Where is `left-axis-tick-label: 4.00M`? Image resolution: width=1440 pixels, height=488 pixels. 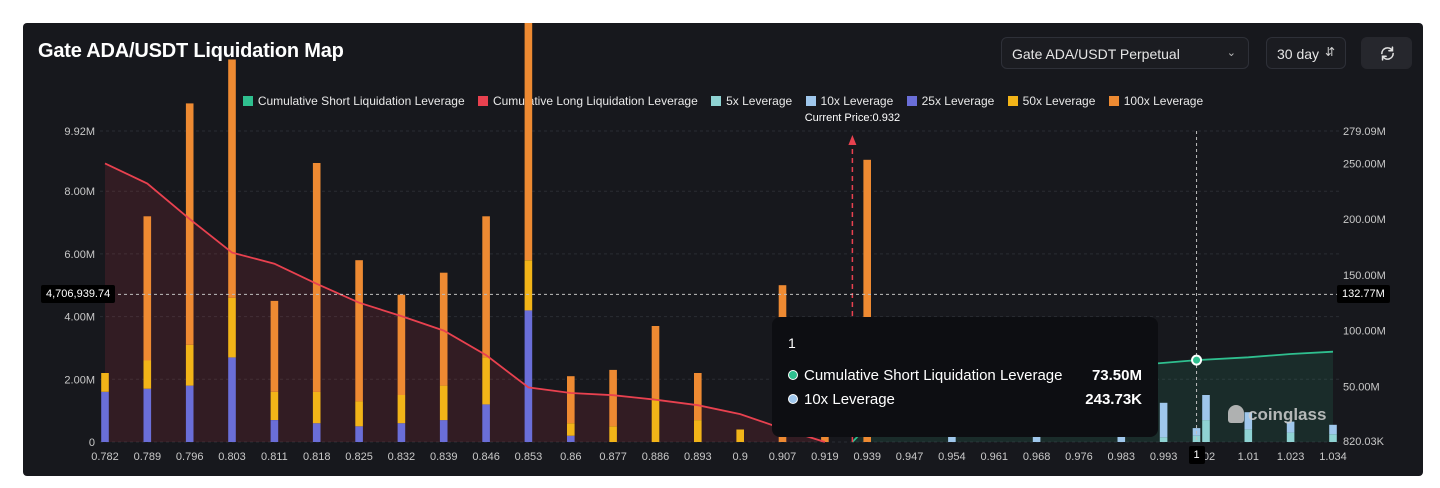 left-axis-tick-label: 4.00M is located at coordinates (79, 318).